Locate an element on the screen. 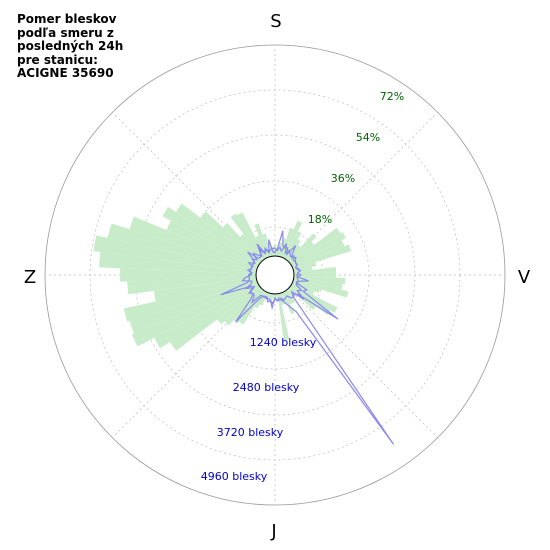 This screenshot has height=550, width=550. center-hub is located at coordinates (275, 275).